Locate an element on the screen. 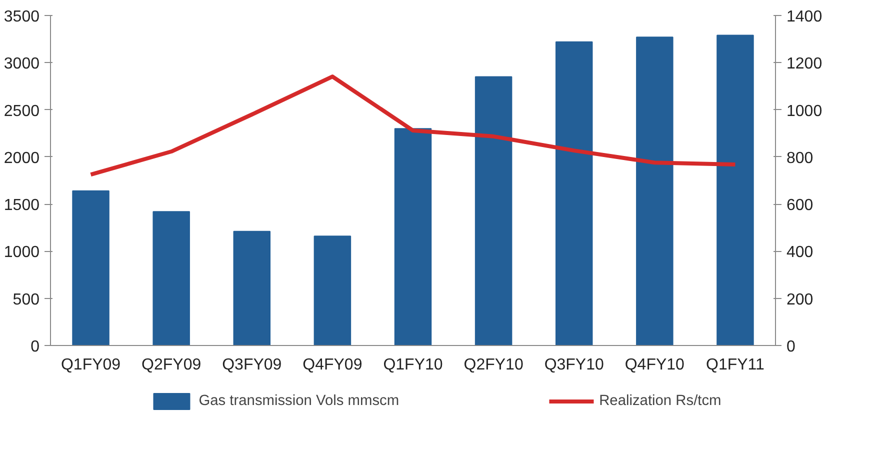 This screenshot has height=457, width=890. y2-tick-label: 200 is located at coordinates (800, 299).